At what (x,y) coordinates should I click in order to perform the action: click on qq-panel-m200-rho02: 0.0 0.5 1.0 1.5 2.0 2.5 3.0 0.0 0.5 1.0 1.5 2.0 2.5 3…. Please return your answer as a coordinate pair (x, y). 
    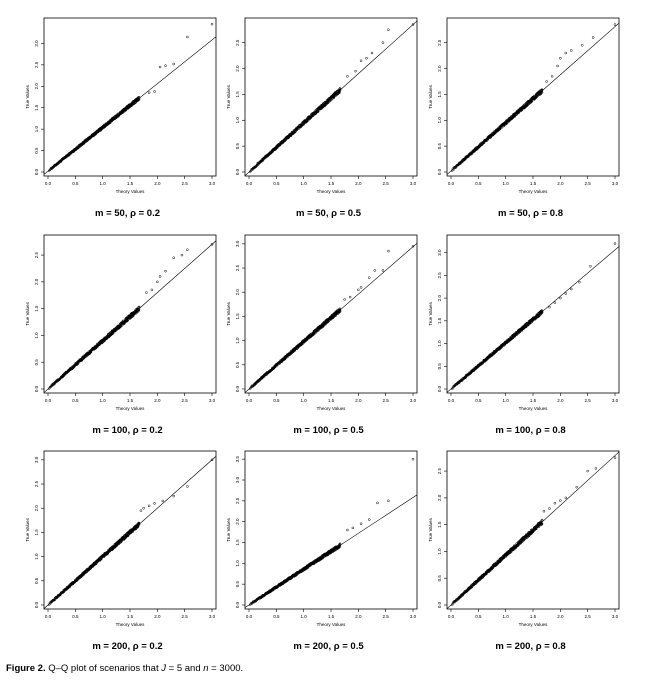
    Looking at the image, I should click on (127, 557).